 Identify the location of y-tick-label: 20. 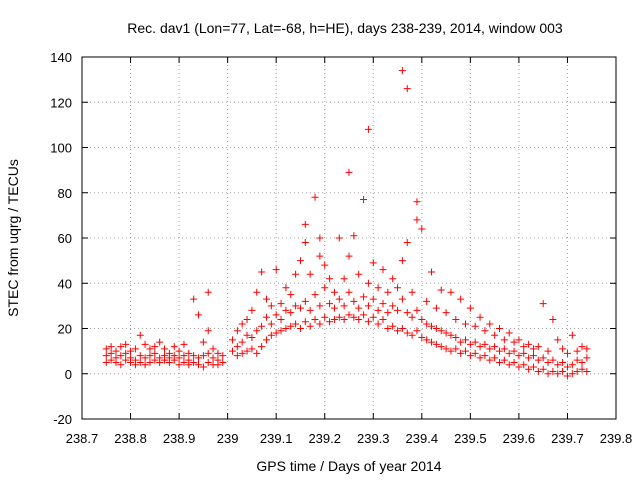
(65, 329).